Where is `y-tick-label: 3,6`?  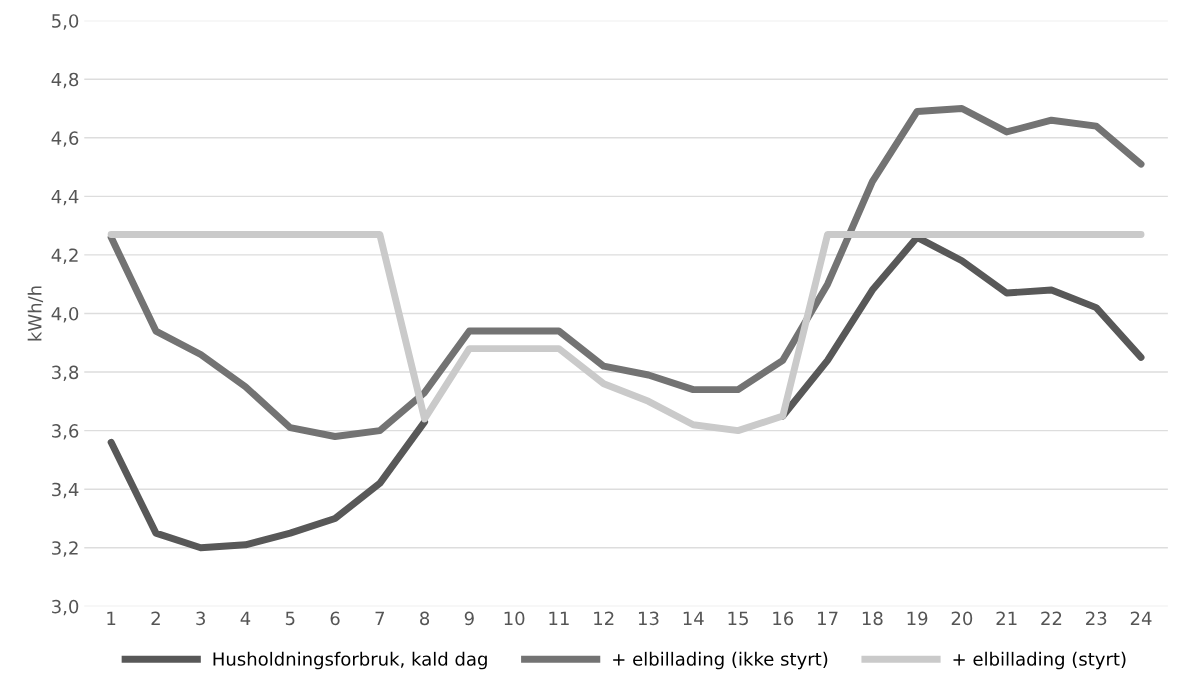 y-tick-label: 3,6 is located at coordinates (65, 432).